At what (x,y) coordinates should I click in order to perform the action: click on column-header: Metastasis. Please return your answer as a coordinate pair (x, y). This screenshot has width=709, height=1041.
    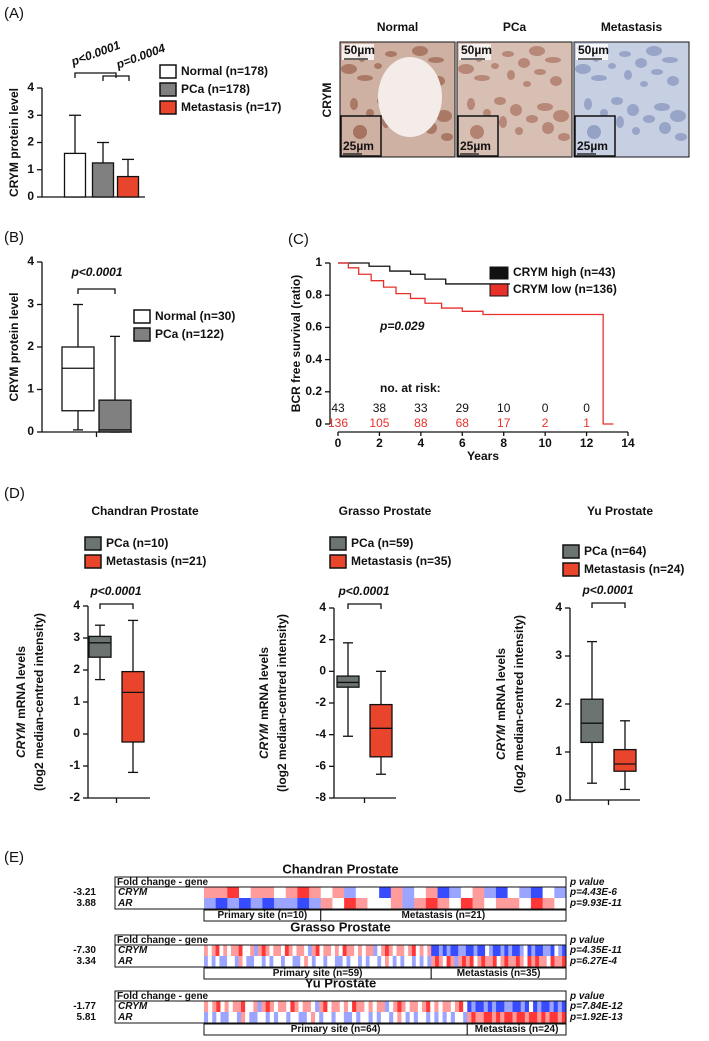
    Looking at the image, I should click on (632, 27).